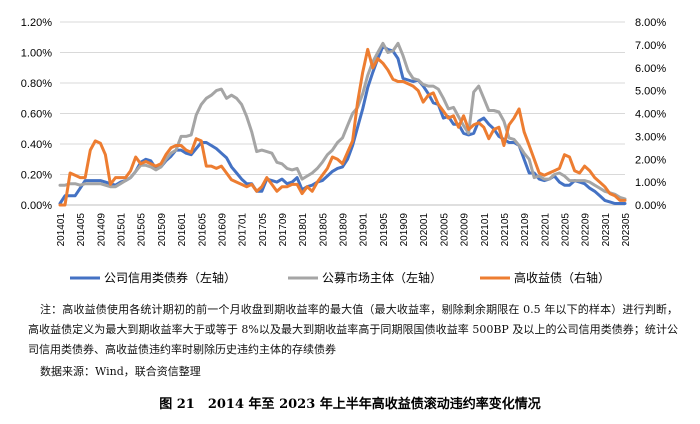 The width and height of the screenshot is (700, 424). I want to click on x-tick-label: 202101, so click(485, 230).